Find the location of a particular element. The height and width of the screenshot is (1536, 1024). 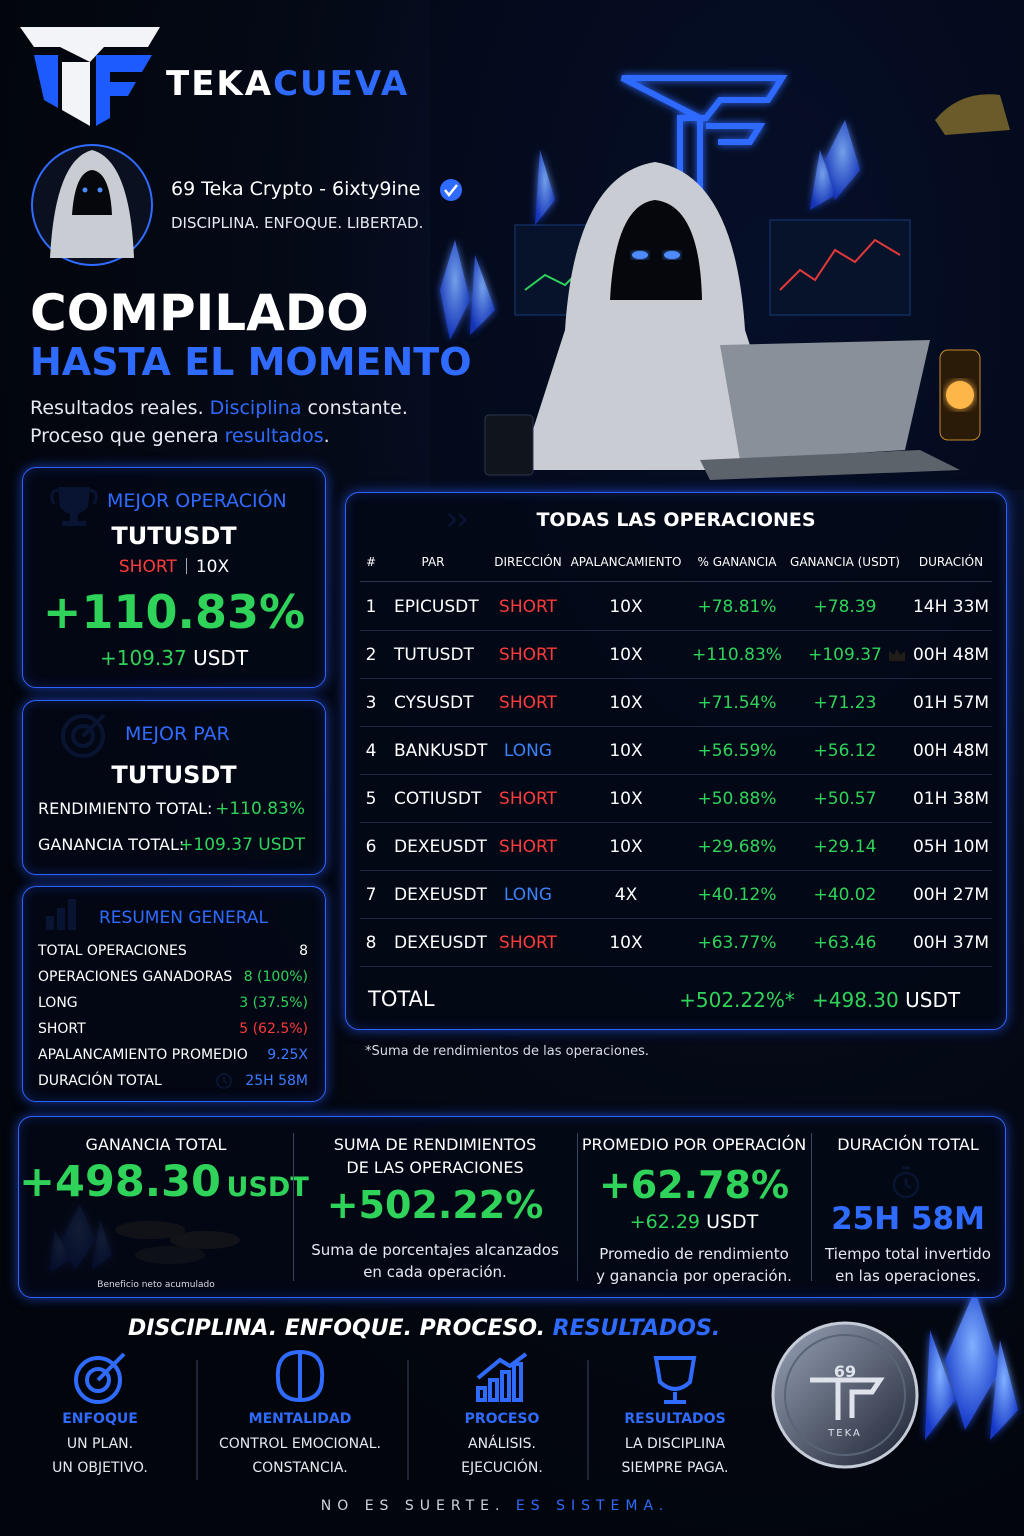

table-cell: +109.37 is located at coordinates (845, 655).